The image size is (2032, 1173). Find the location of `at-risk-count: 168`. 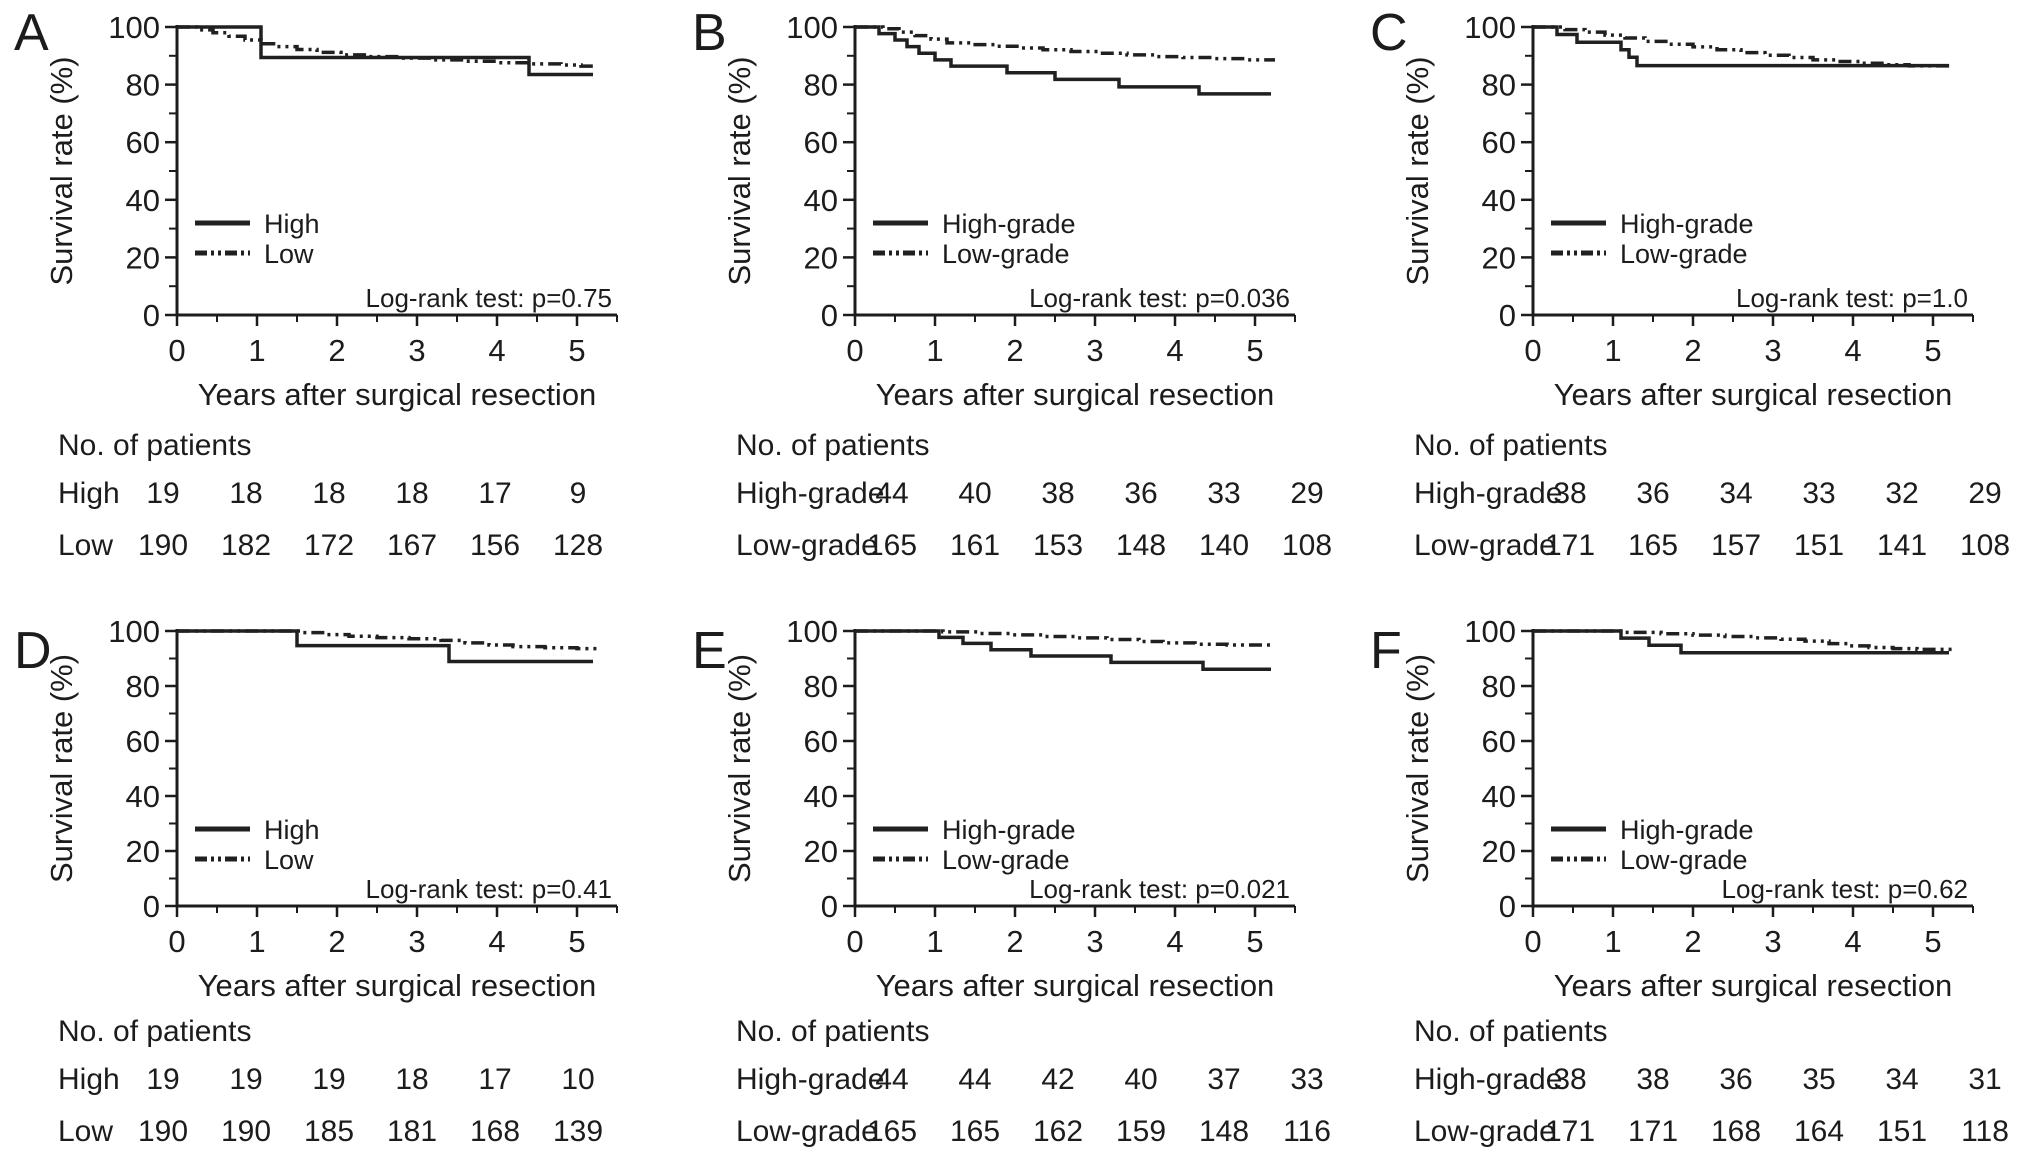

at-risk-count: 168 is located at coordinates (495, 1131).